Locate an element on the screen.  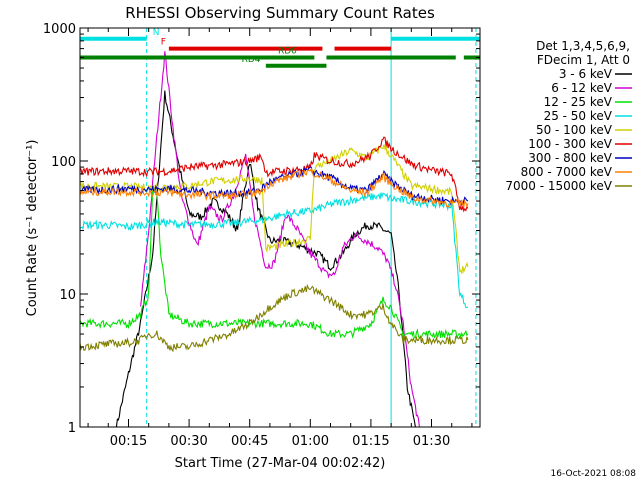
state-bar-label-n: N is located at coordinates (156, 33).